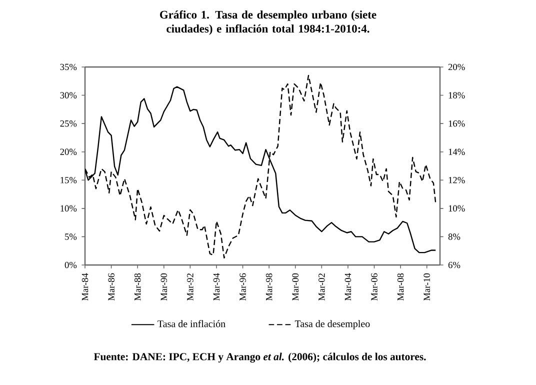 The image size is (536, 385). Describe the element at coordinates (68, 67) in the screenshot. I see `y-tick-label: 35%` at that location.